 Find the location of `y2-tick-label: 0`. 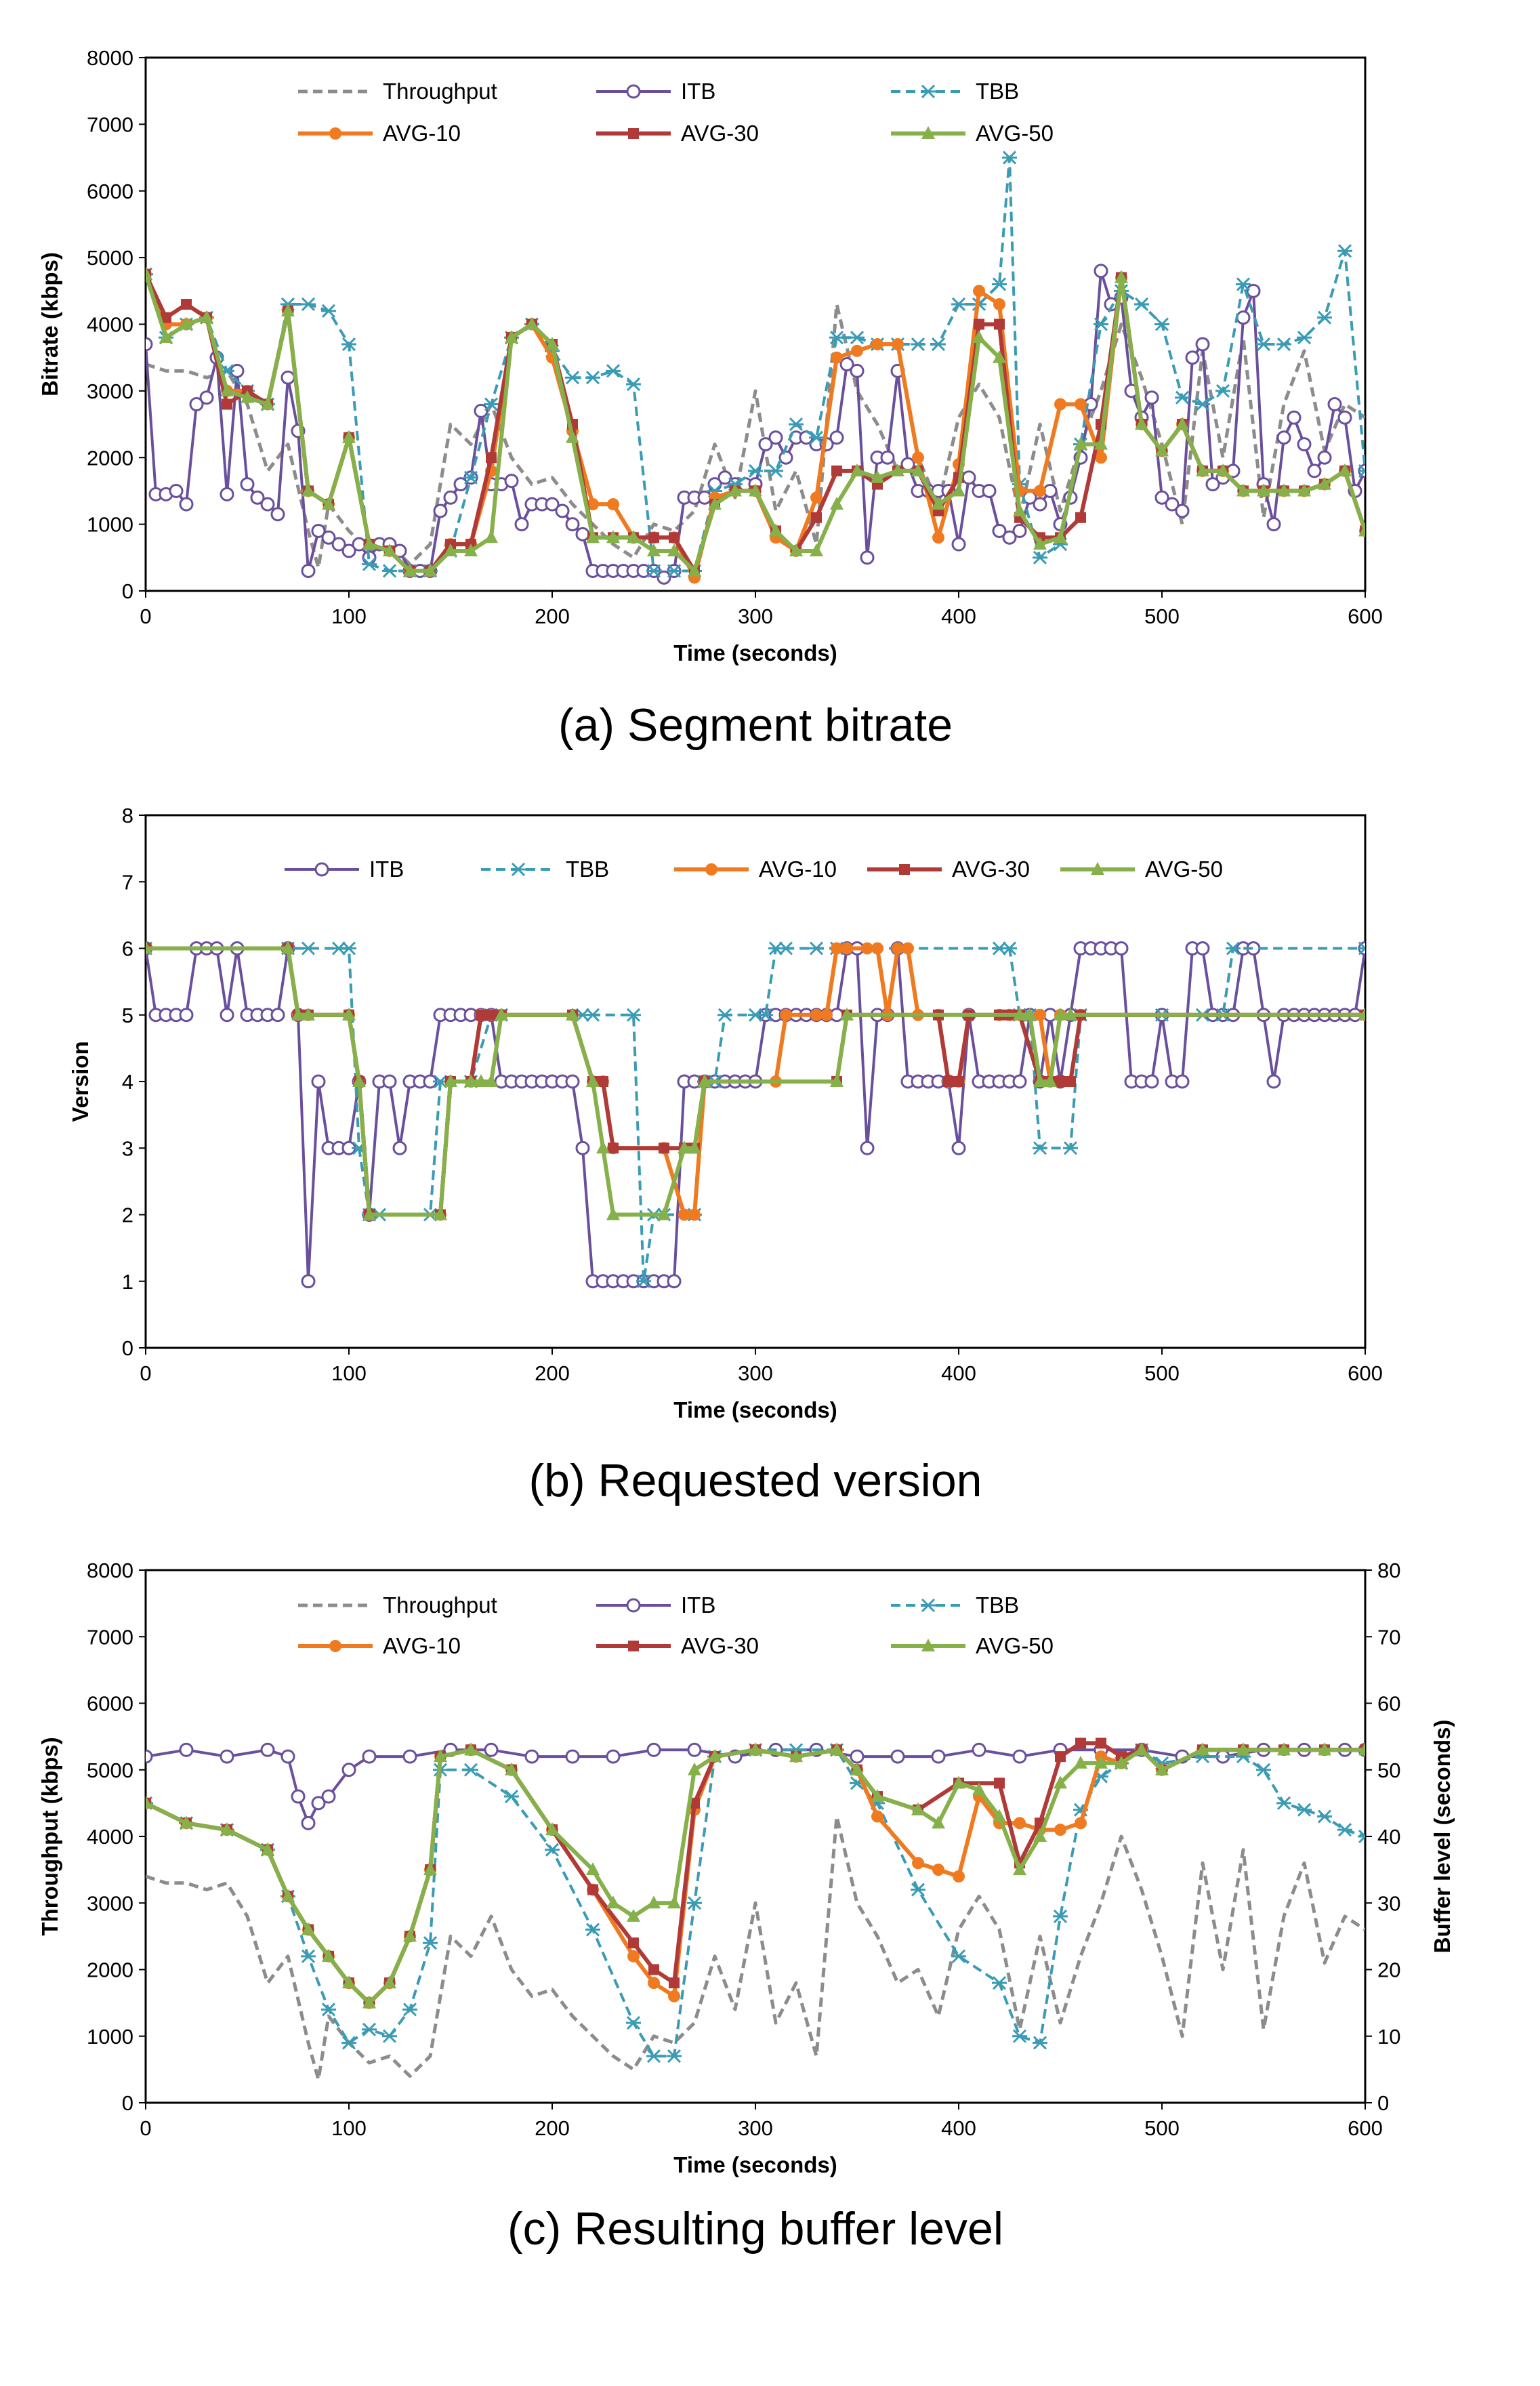

y2-tick-label: 0 is located at coordinates (1383, 2103).